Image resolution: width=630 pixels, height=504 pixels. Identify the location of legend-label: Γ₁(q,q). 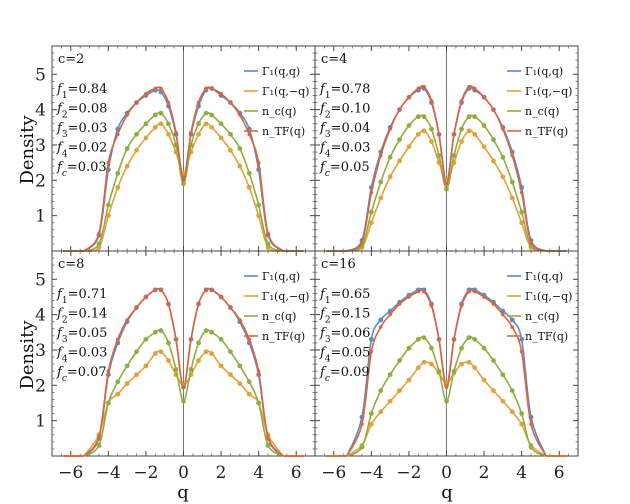
(281, 71).